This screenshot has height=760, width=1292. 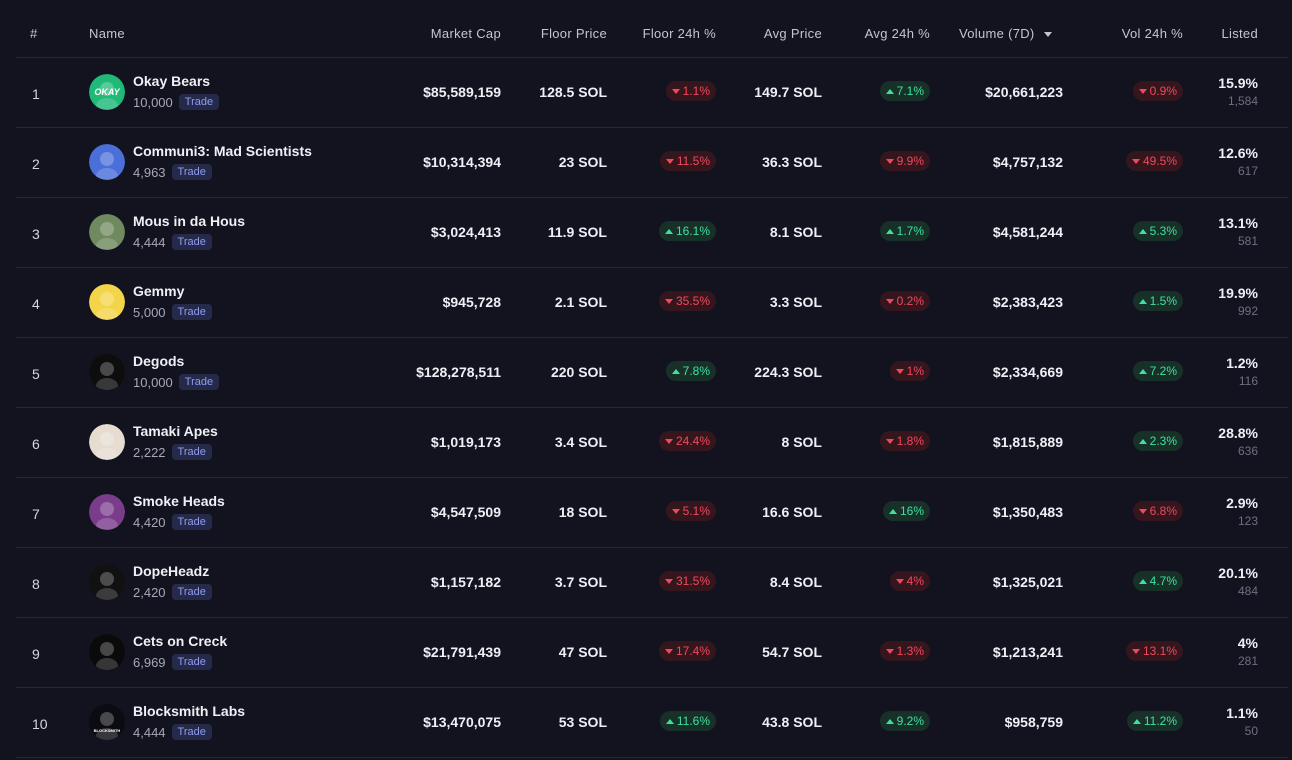 What do you see at coordinates (1152, 33) in the screenshot?
I see `header-vol-24h: Vol 24h %` at bounding box center [1152, 33].